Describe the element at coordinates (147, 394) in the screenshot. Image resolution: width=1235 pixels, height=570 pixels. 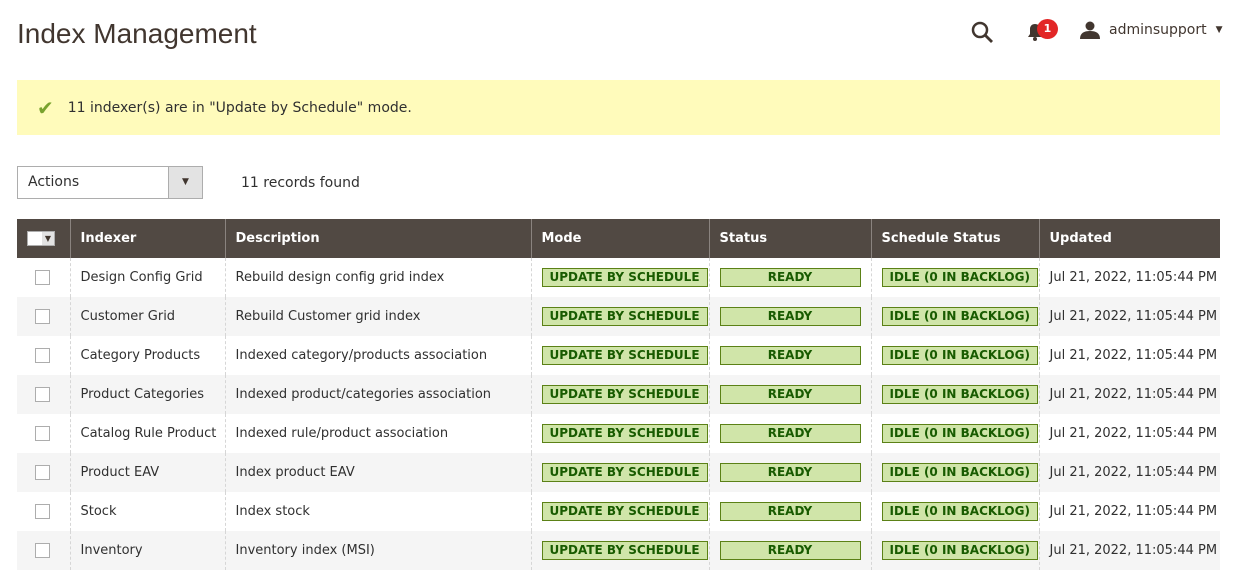
I see `indexer-name: Product Categories` at that location.